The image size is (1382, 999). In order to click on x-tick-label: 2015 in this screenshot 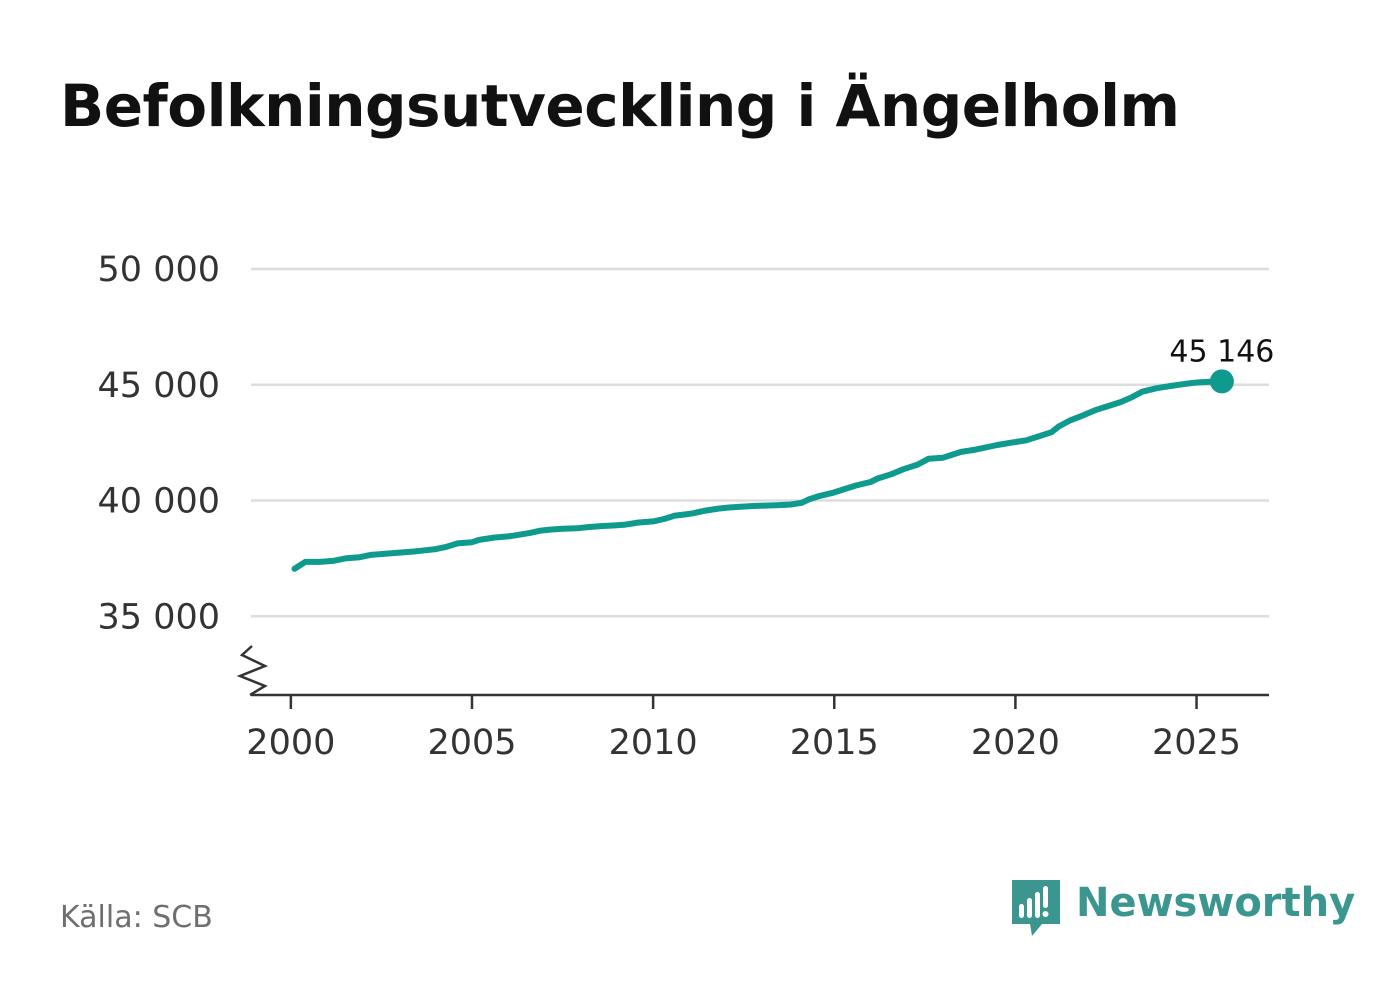, I will do `click(834, 743)`.